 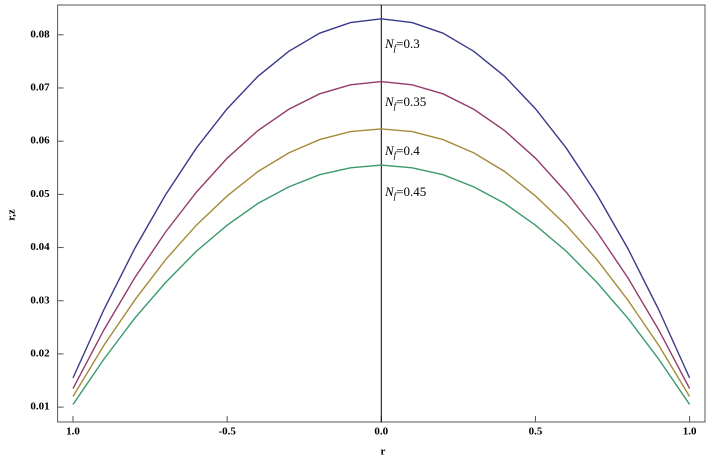 What do you see at coordinates (227, 432) in the screenshot?
I see `x-tick-label: -0.5` at bounding box center [227, 432].